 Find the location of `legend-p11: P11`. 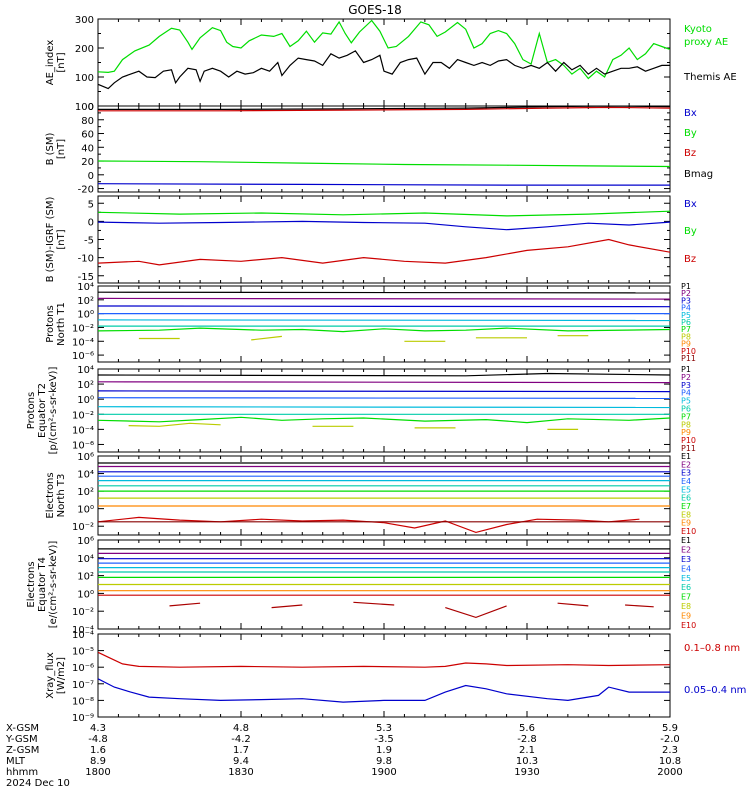

legend-p11: P11 is located at coordinates (688, 358).